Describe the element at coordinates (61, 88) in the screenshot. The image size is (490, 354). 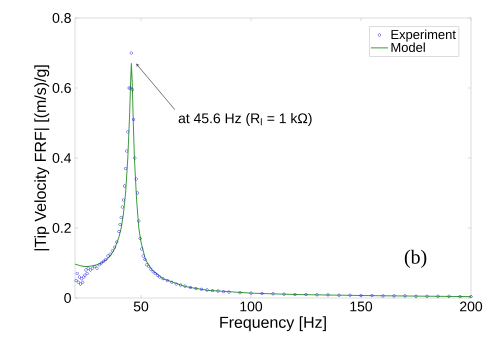
I see `y-tick-label: 0.6` at that location.